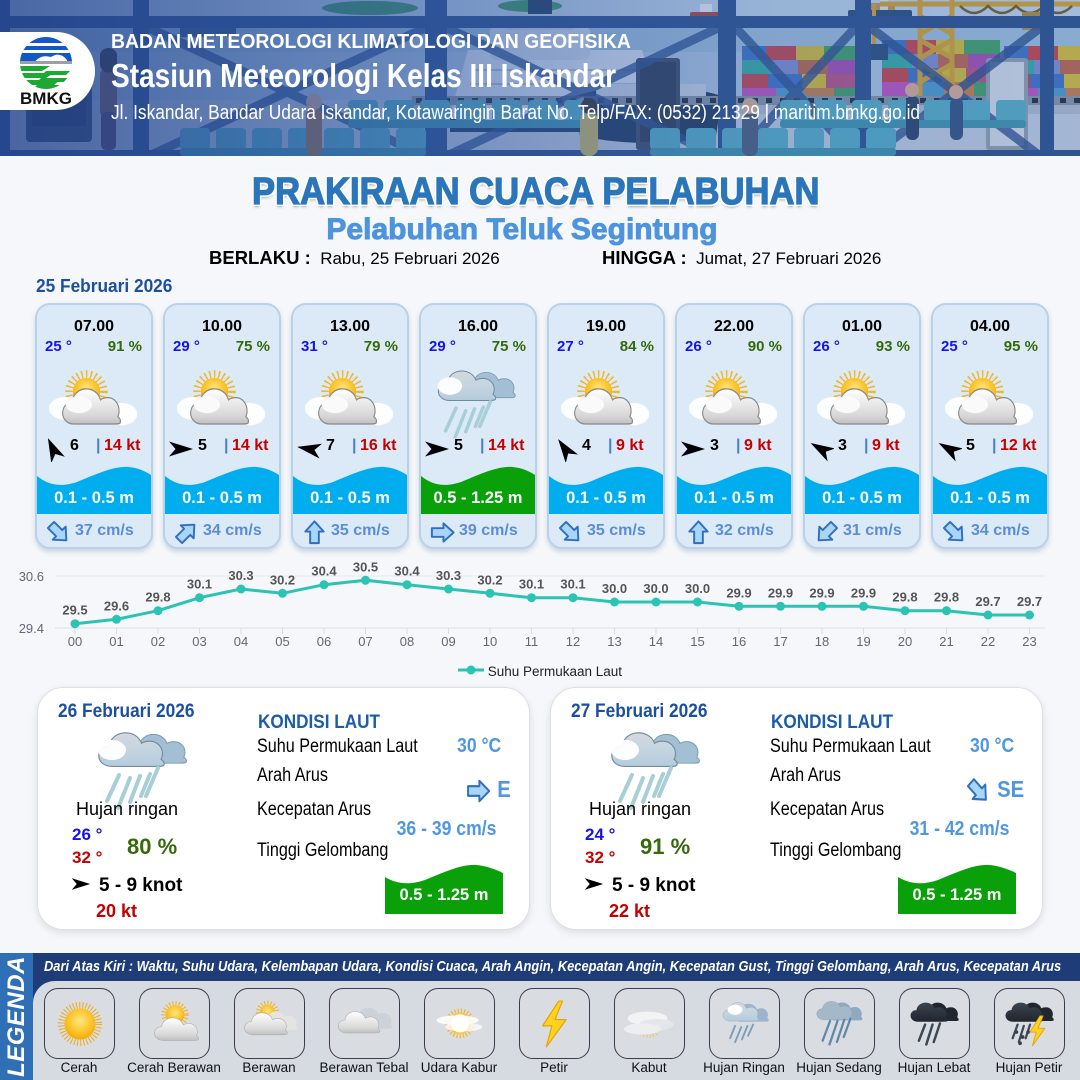 The width and height of the screenshot is (1080, 1080). I want to click on svg-text: 21, so click(946, 641).